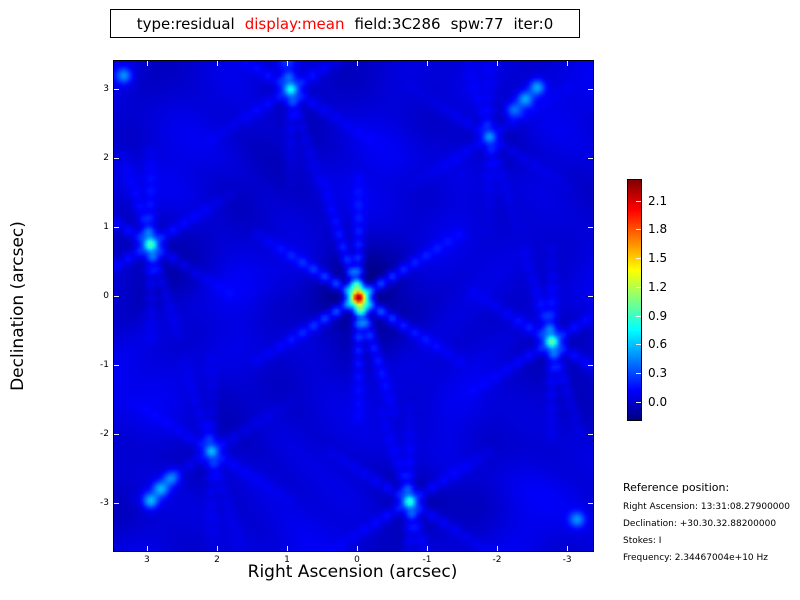 The image size is (800, 600). What do you see at coordinates (706, 507) in the screenshot?
I see `reference-ra: Right Ascension: 13:31:08.27900000` at bounding box center [706, 507].